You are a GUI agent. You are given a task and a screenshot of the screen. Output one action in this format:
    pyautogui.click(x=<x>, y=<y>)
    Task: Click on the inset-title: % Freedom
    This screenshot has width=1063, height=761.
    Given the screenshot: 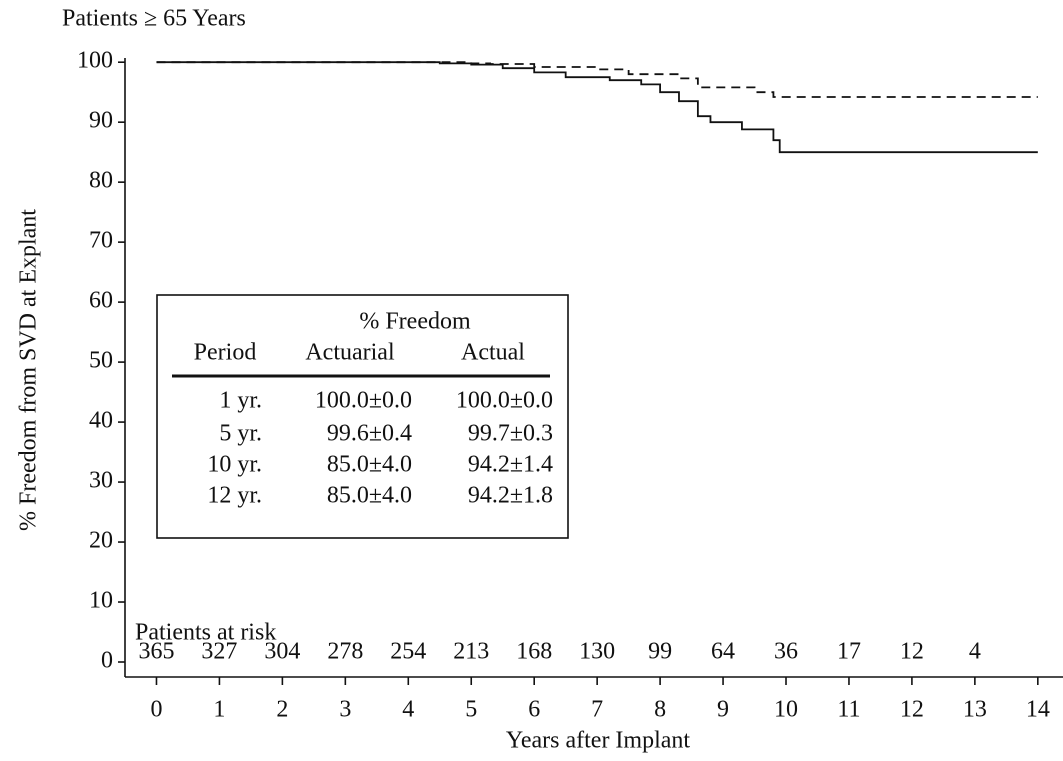 What is the action you would take?
    pyautogui.click(x=415, y=322)
    